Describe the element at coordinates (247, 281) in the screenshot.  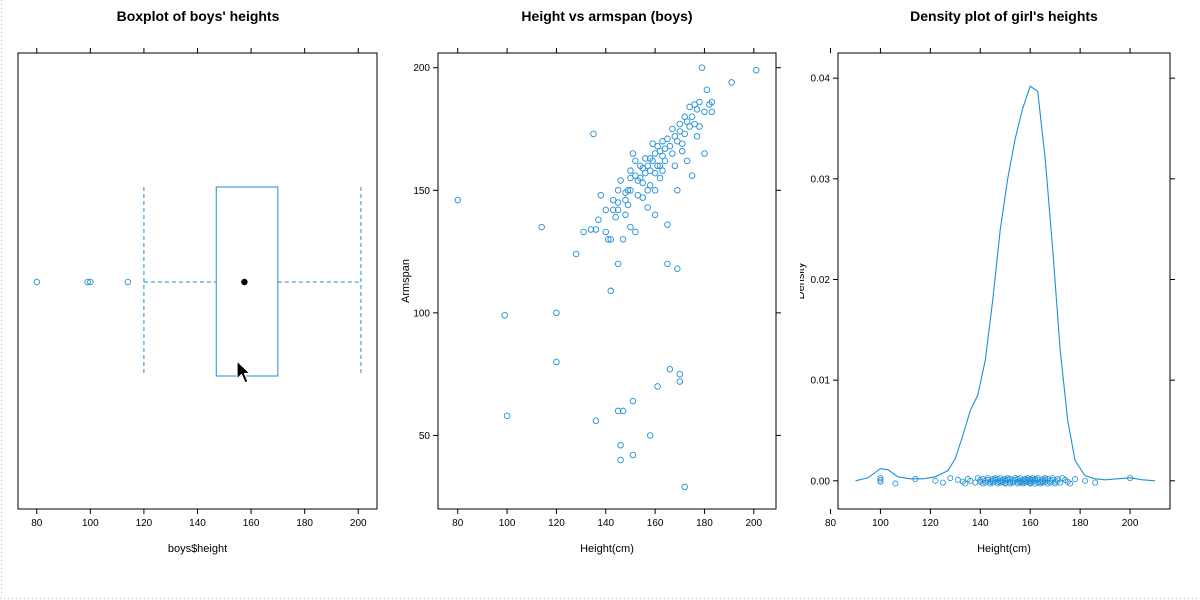
I see `iqr-box` at that location.